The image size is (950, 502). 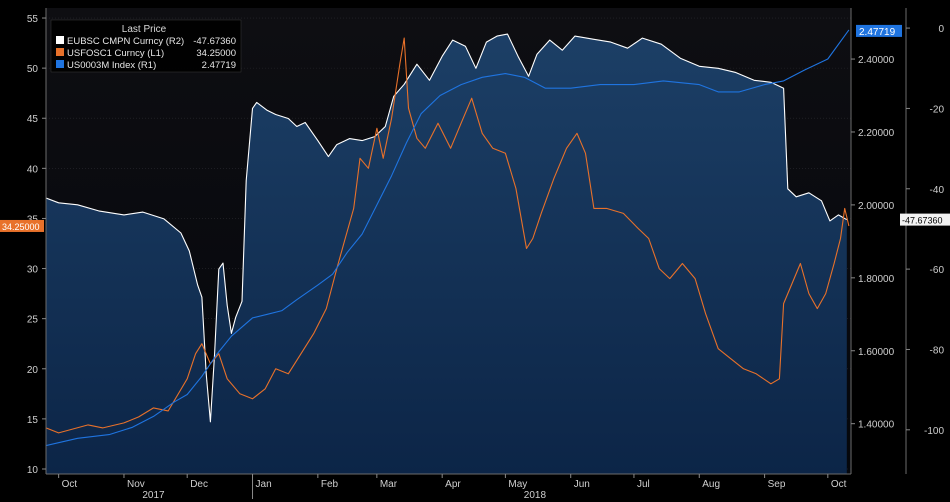 I want to click on legend-entry-value: -47.67360, so click(x=214, y=41).